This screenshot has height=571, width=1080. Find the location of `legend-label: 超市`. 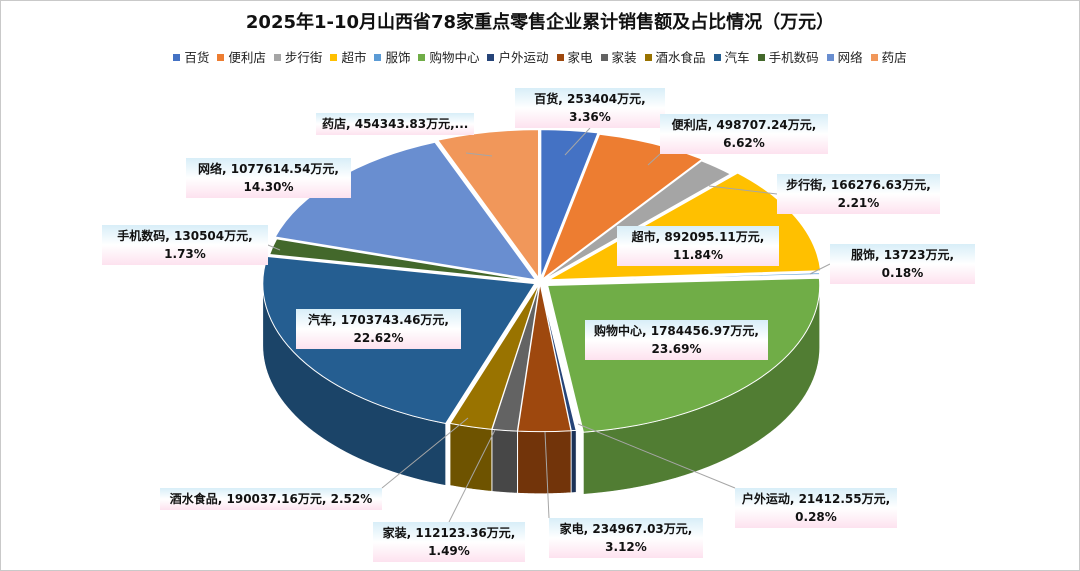

legend-label: 超市 is located at coordinates (354, 57).